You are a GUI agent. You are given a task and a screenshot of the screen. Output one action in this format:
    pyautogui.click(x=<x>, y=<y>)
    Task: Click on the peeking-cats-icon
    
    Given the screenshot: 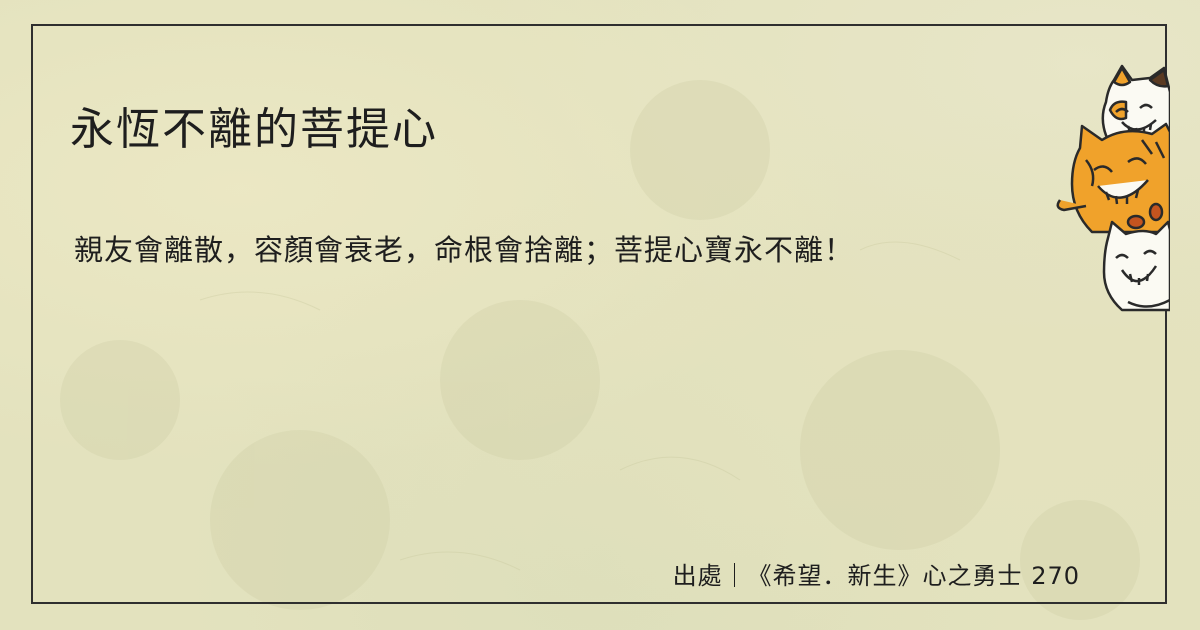 What is the action you would take?
    pyautogui.click(x=1113, y=188)
    